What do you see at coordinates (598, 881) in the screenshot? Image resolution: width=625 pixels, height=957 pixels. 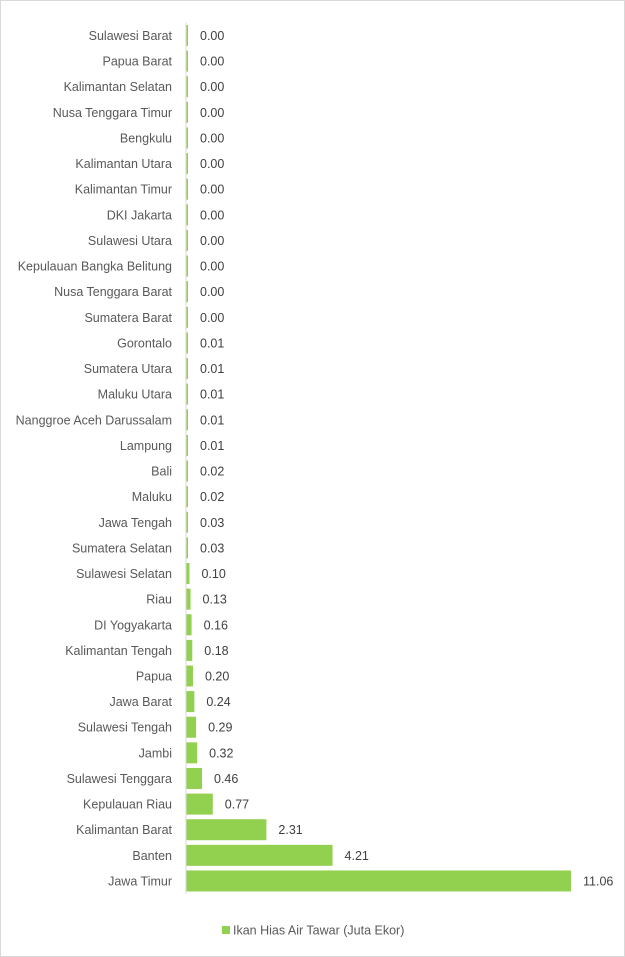 I see `value-label-33: 11.06` at bounding box center [598, 881].